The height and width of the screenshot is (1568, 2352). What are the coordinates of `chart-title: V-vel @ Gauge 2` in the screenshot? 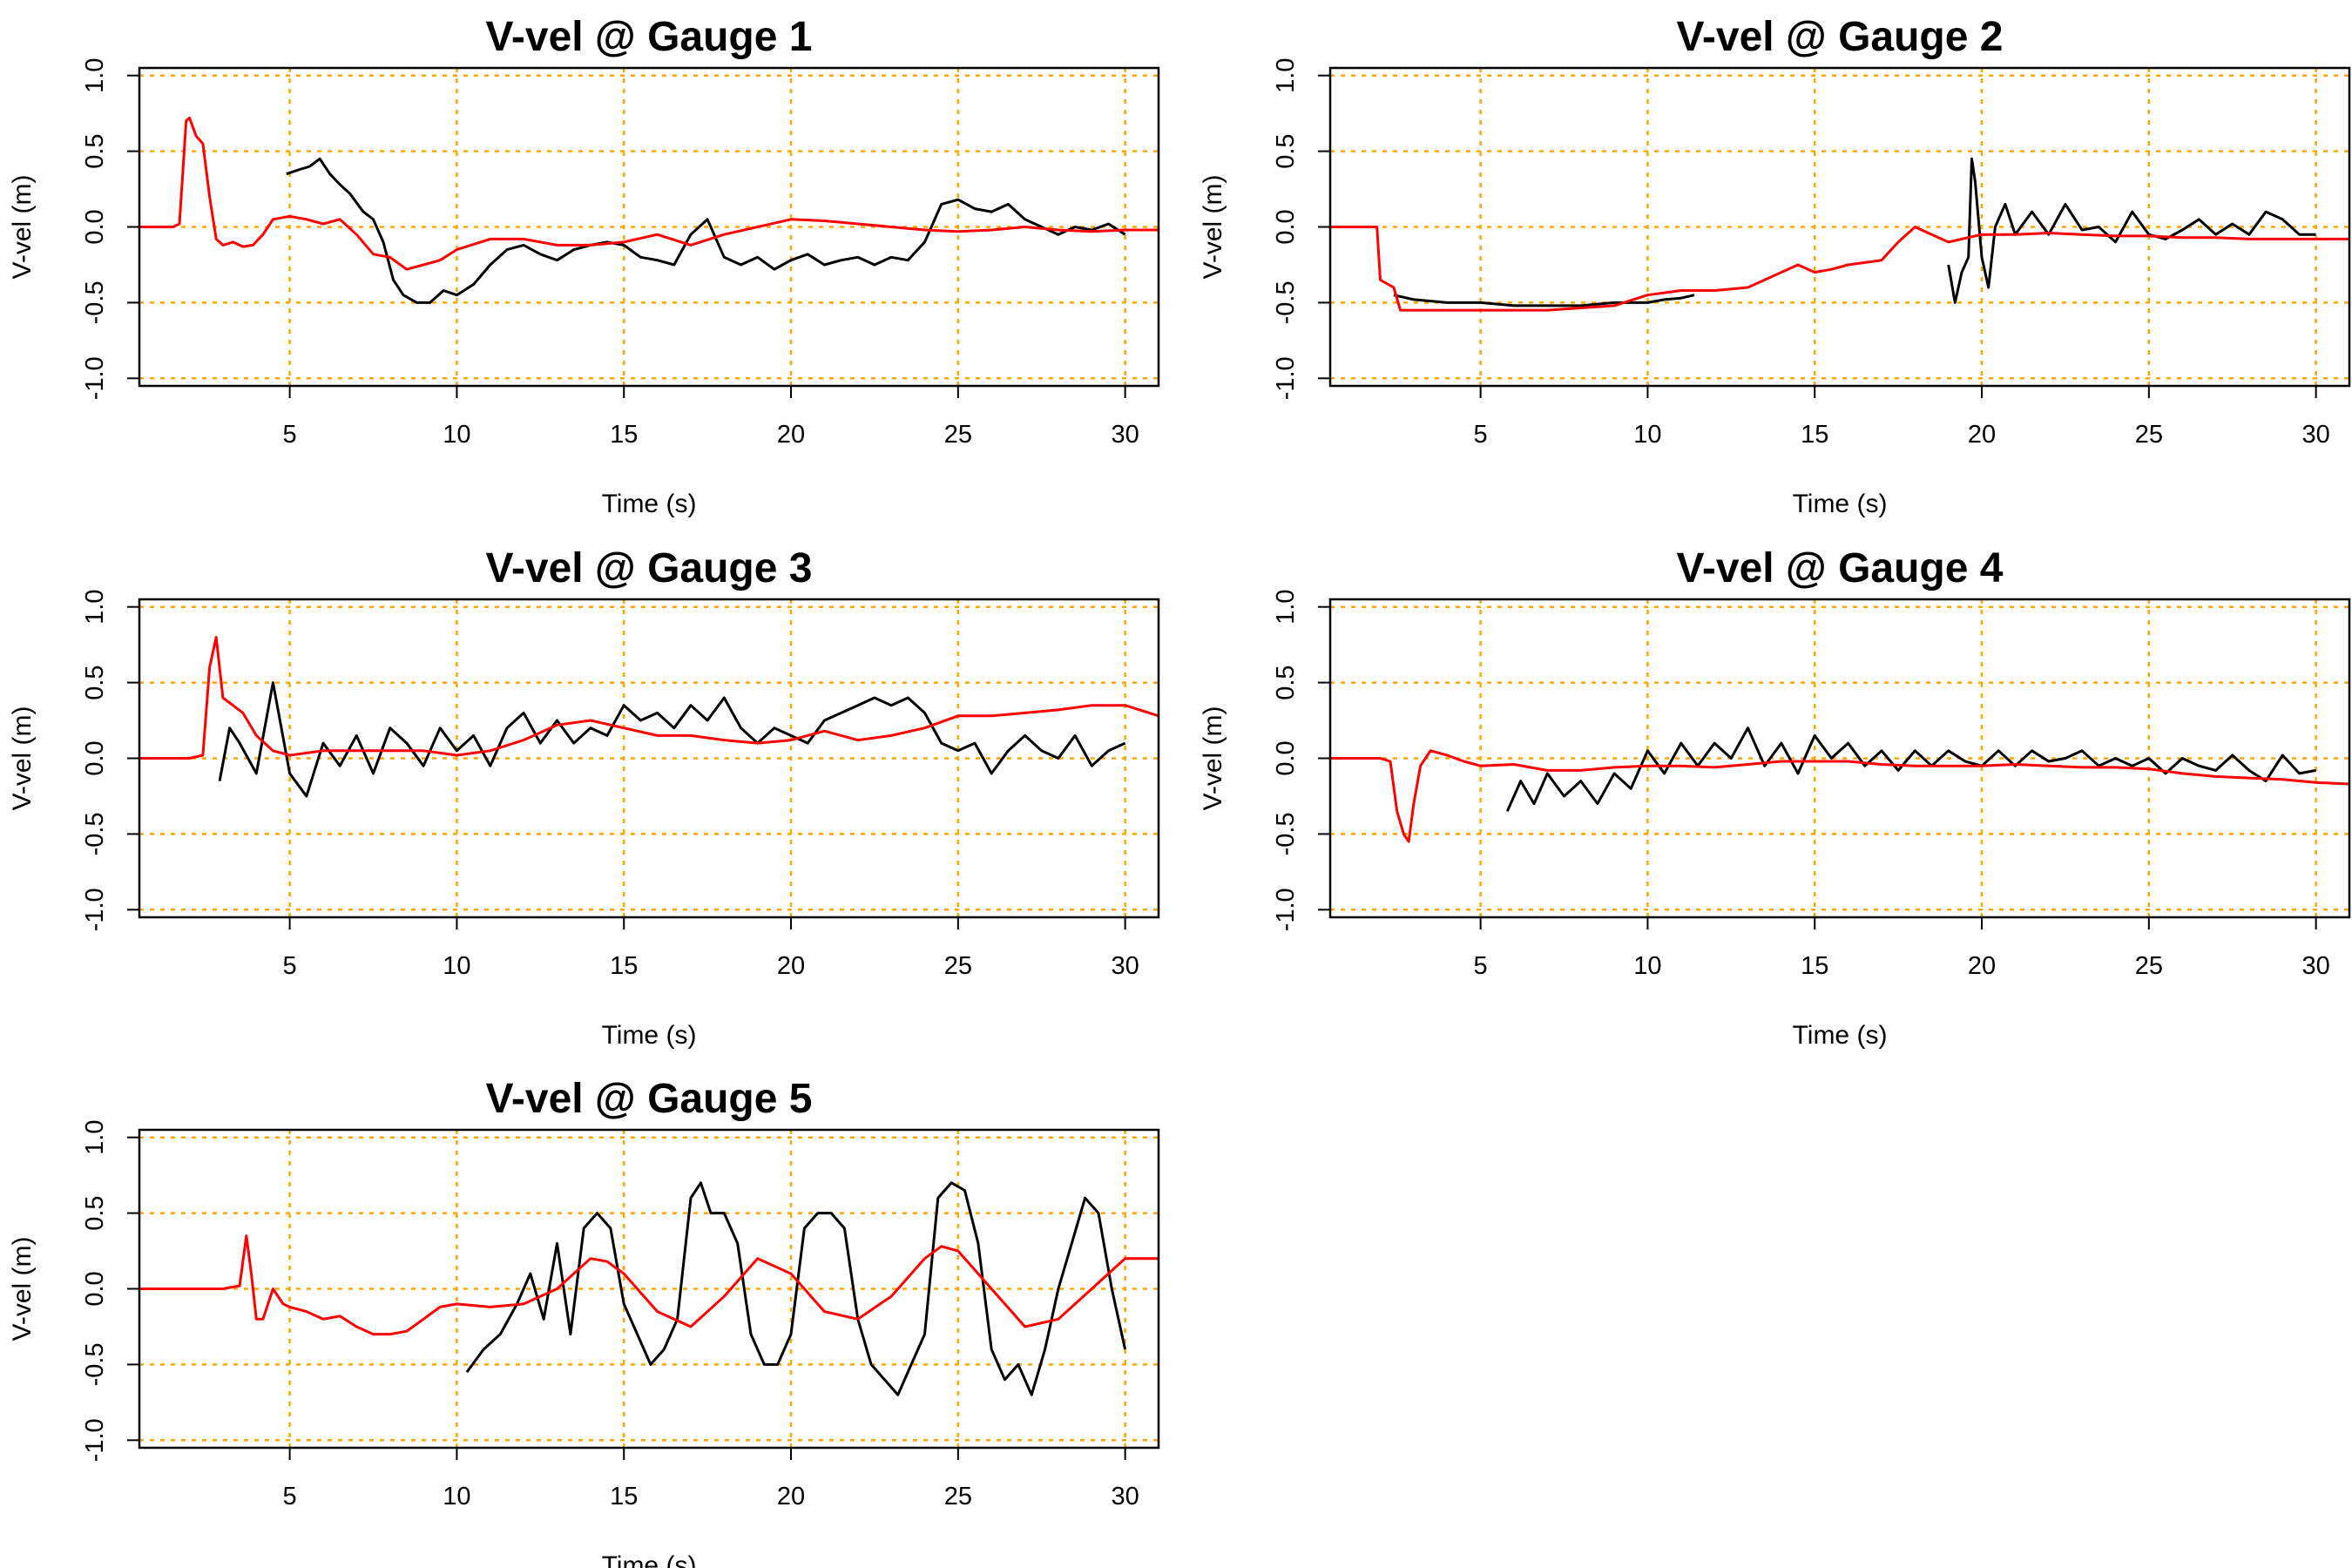 It's located at (1841, 37).